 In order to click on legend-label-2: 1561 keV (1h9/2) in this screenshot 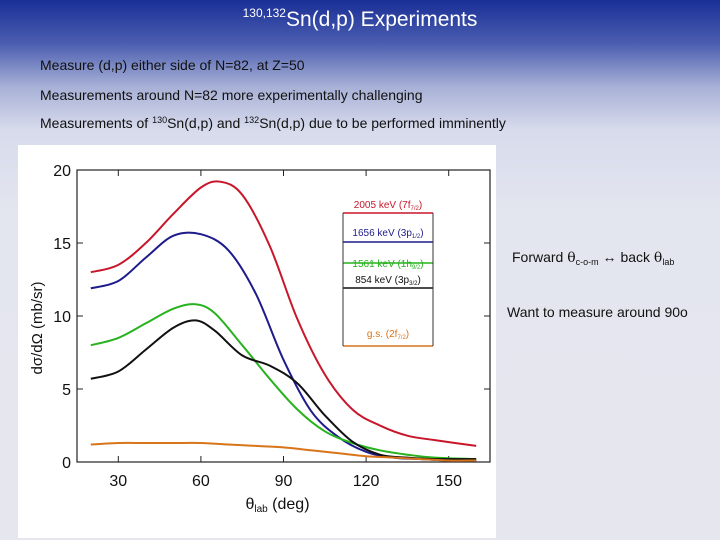, I will do `click(387, 265)`.